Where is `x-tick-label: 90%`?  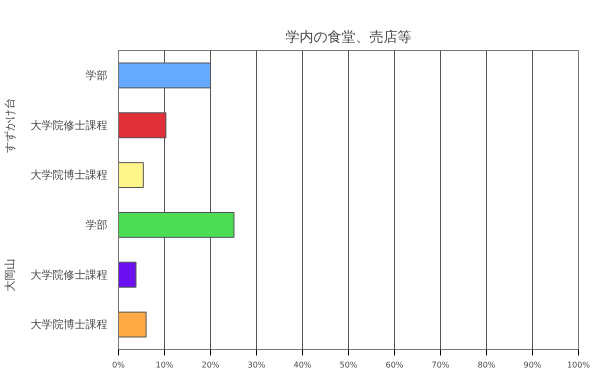 x-tick-label: 90% is located at coordinates (533, 365).